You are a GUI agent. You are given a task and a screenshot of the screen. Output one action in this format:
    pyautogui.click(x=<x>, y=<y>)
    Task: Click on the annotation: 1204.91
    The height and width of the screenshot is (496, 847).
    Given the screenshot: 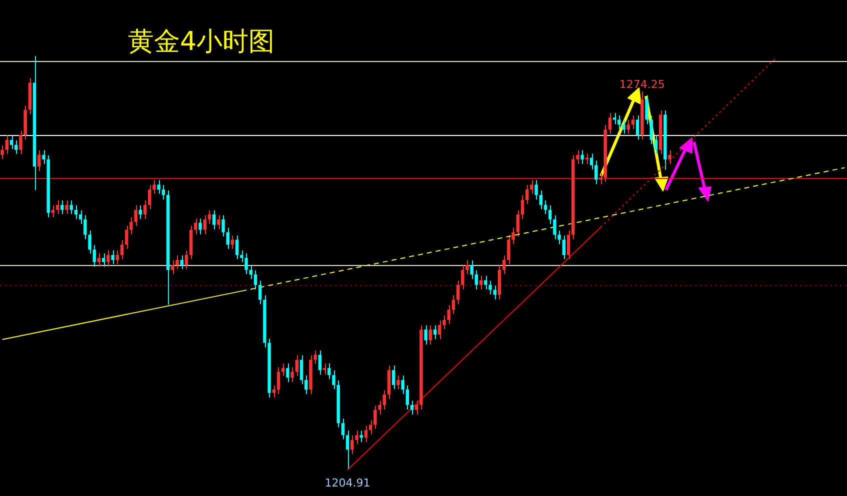 What is the action you would take?
    pyautogui.click(x=347, y=483)
    